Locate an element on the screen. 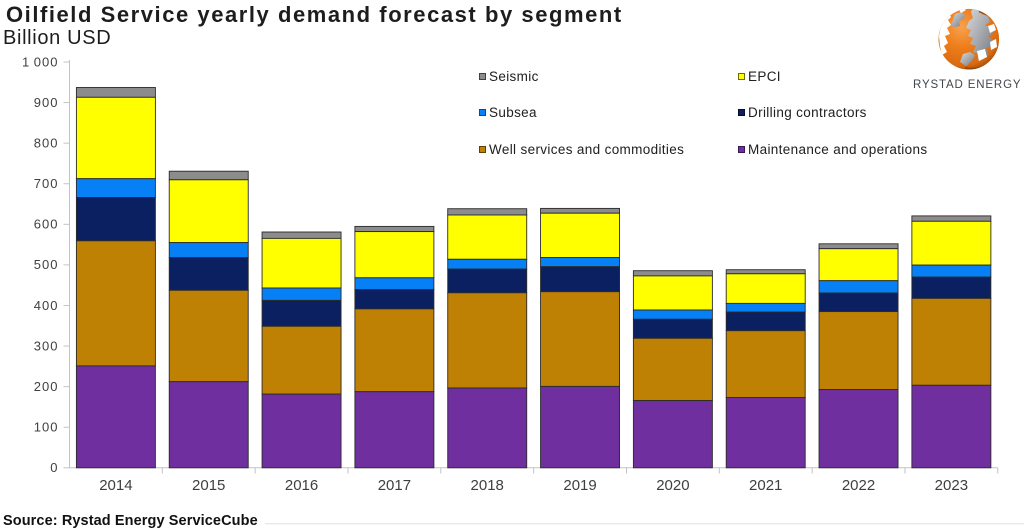  svg-text: 2017 is located at coordinates (394, 485).